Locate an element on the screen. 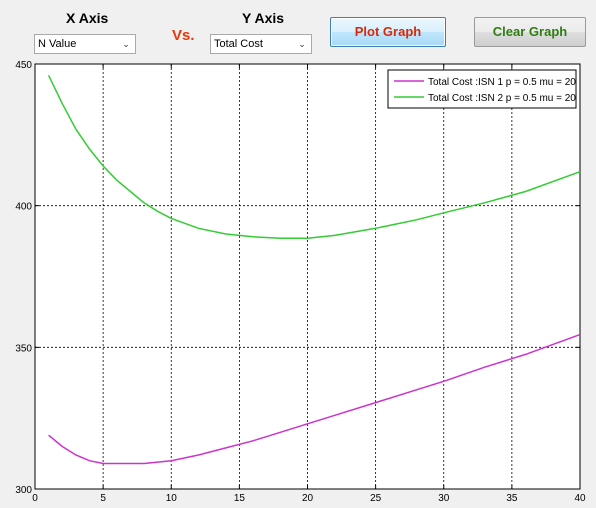  x-axis-select: N Value ⌄ is located at coordinates (85, 44).